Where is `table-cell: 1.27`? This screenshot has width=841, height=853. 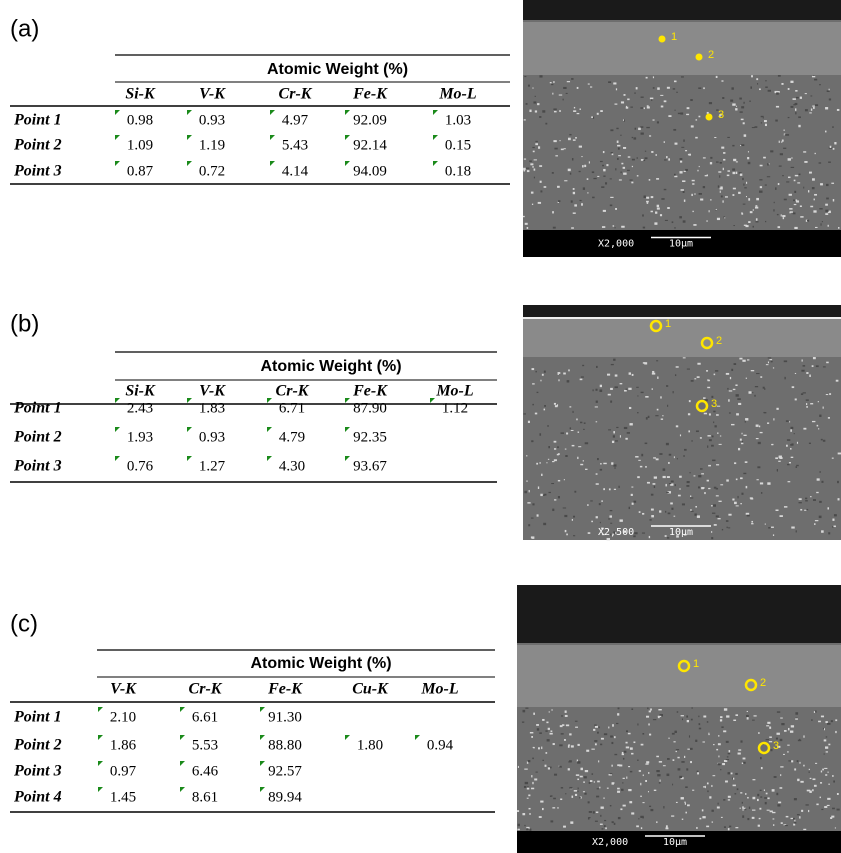 table-cell: 1.27 is located at coordinates (212, 466).